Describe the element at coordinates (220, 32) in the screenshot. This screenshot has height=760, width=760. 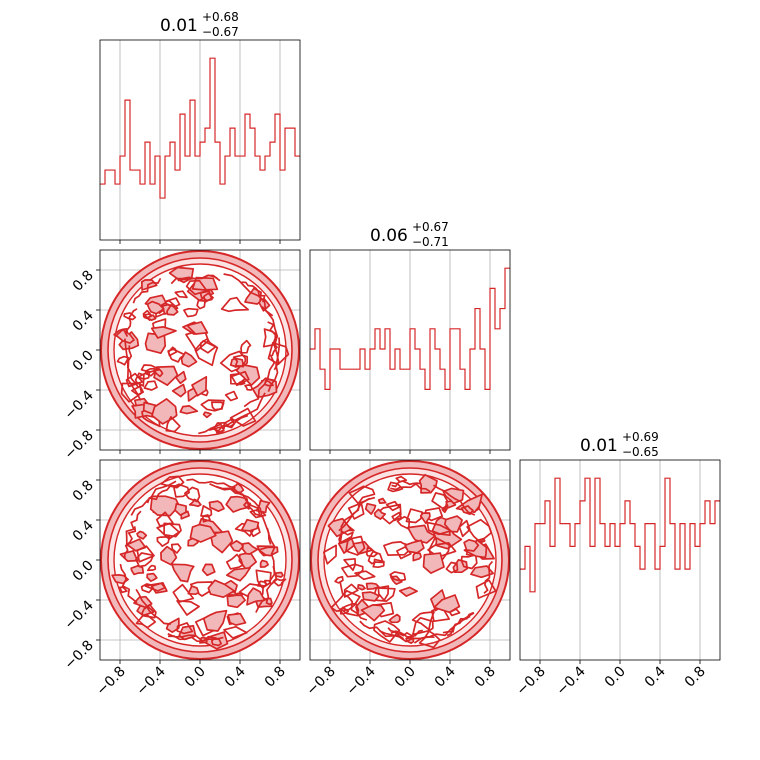
I see `title-minus: −0.67` at that location.